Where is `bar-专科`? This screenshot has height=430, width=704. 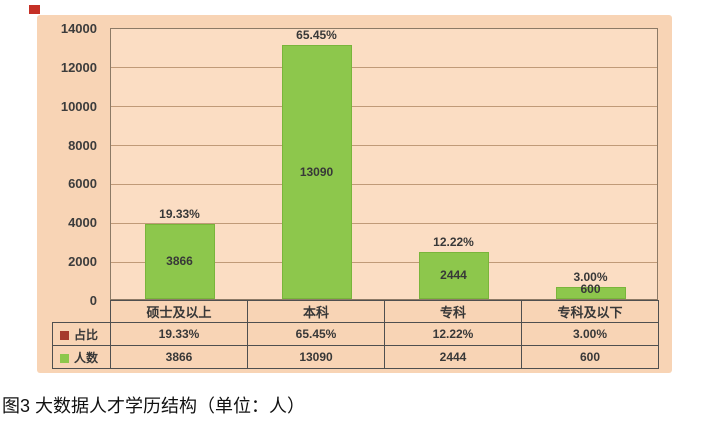
bar-专科 is located at coordinates (453, 275).